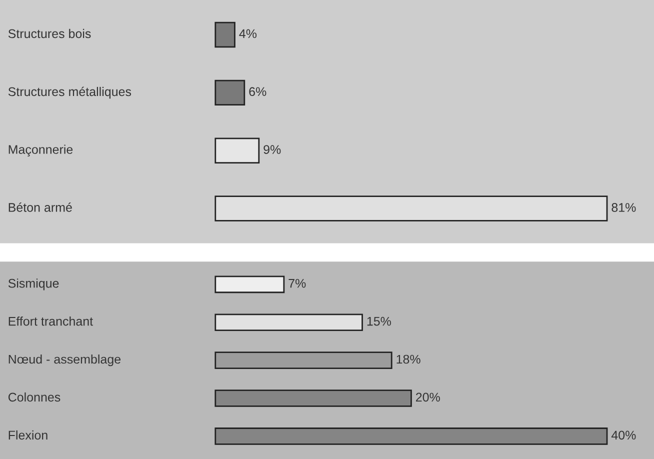  Describe the element at coordinates (70, 92) in the screenshot. I see `y-tick-label: Structures métalliques` at that location.